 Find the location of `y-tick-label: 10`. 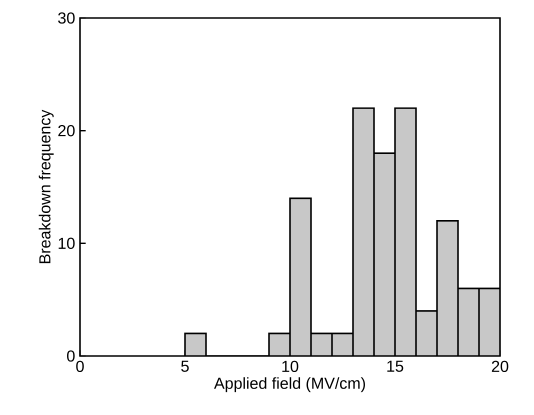

y-tick-label: 10 is located at coordinates (66, 243).